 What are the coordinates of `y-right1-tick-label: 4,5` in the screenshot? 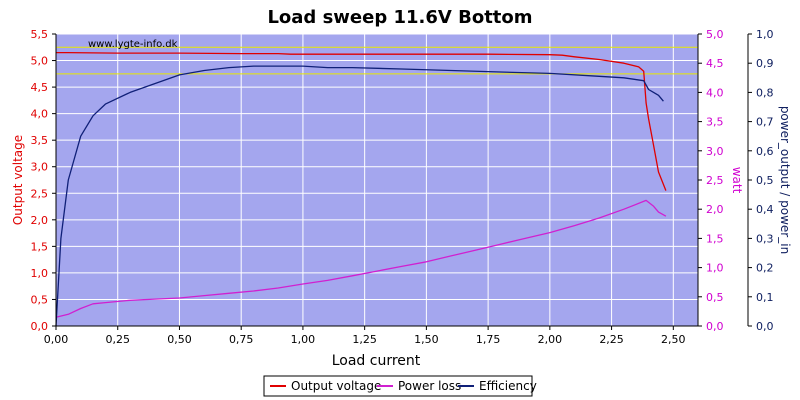 It's located at (715, 63).